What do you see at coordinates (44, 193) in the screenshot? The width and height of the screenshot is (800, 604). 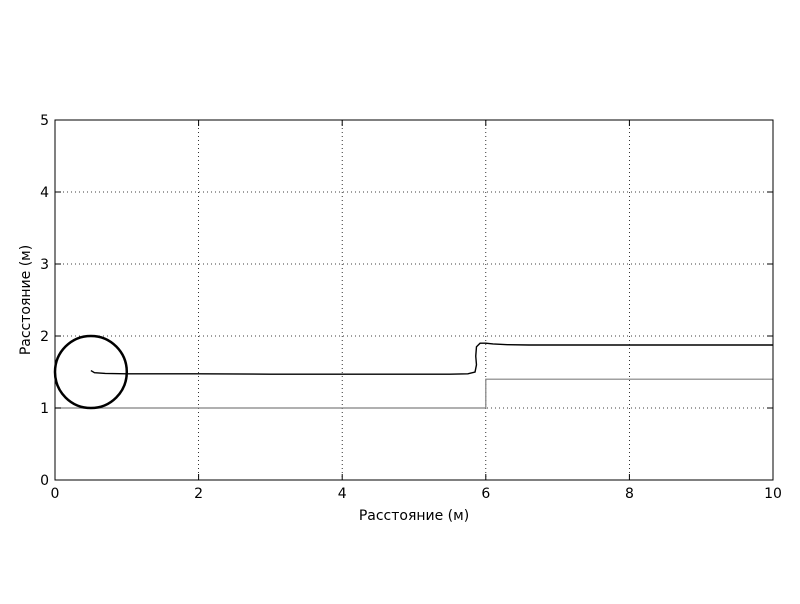 I see `y-tick-label: 4` at bounding box center [44, 193].